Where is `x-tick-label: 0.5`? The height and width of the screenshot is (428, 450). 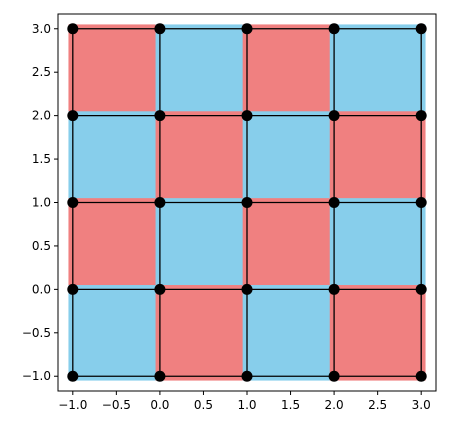
x-tick-label: 0.5 is located at coordinates (203, 405).